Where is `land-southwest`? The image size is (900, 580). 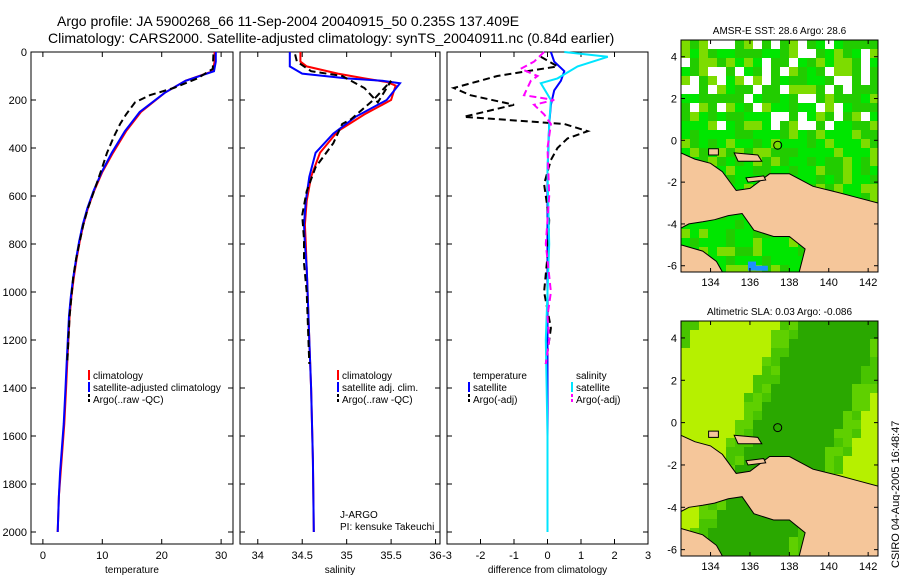
land-southwest is located at coordinates (702, 258).